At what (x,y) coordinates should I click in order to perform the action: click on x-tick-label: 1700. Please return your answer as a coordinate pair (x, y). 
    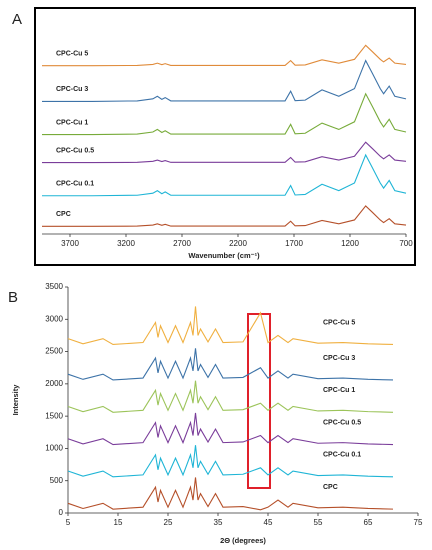
    Looking at the image, I should click on (294, 243).